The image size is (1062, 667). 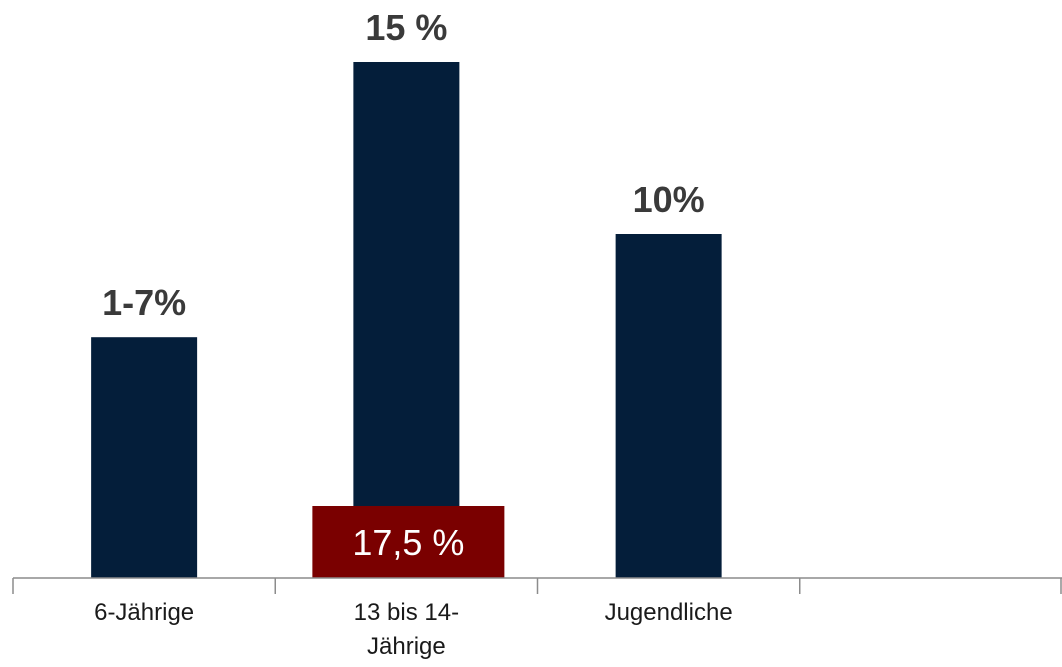 What do you see at coordinates (406, 629) in the screenshot?
I see `x-tick-label-1: 13 bis 14-Jährige` at bounding box center [406, 629].